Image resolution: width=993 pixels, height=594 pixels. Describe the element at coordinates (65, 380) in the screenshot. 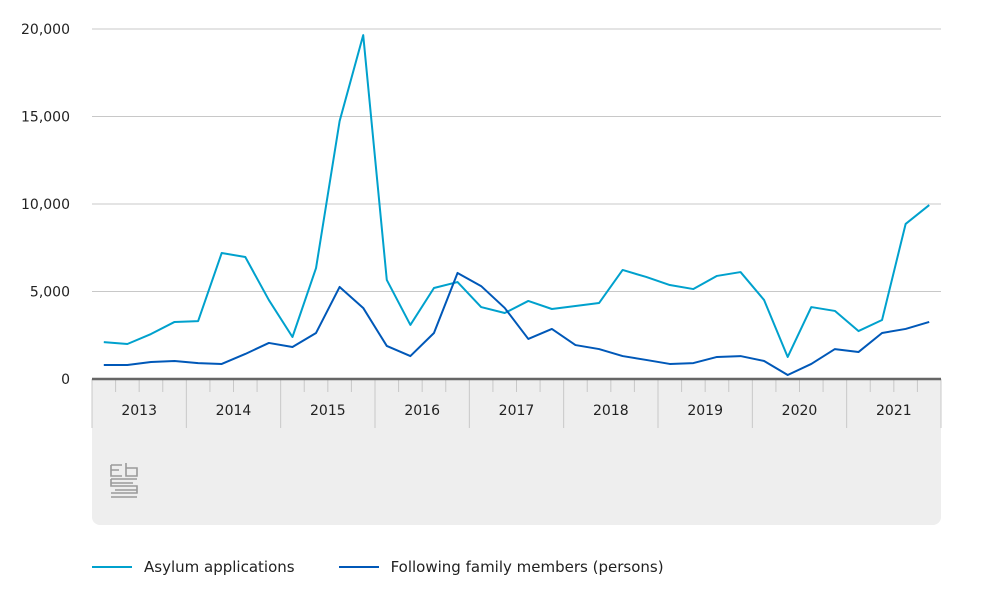

I see `y-tick-label: 0` at that location.